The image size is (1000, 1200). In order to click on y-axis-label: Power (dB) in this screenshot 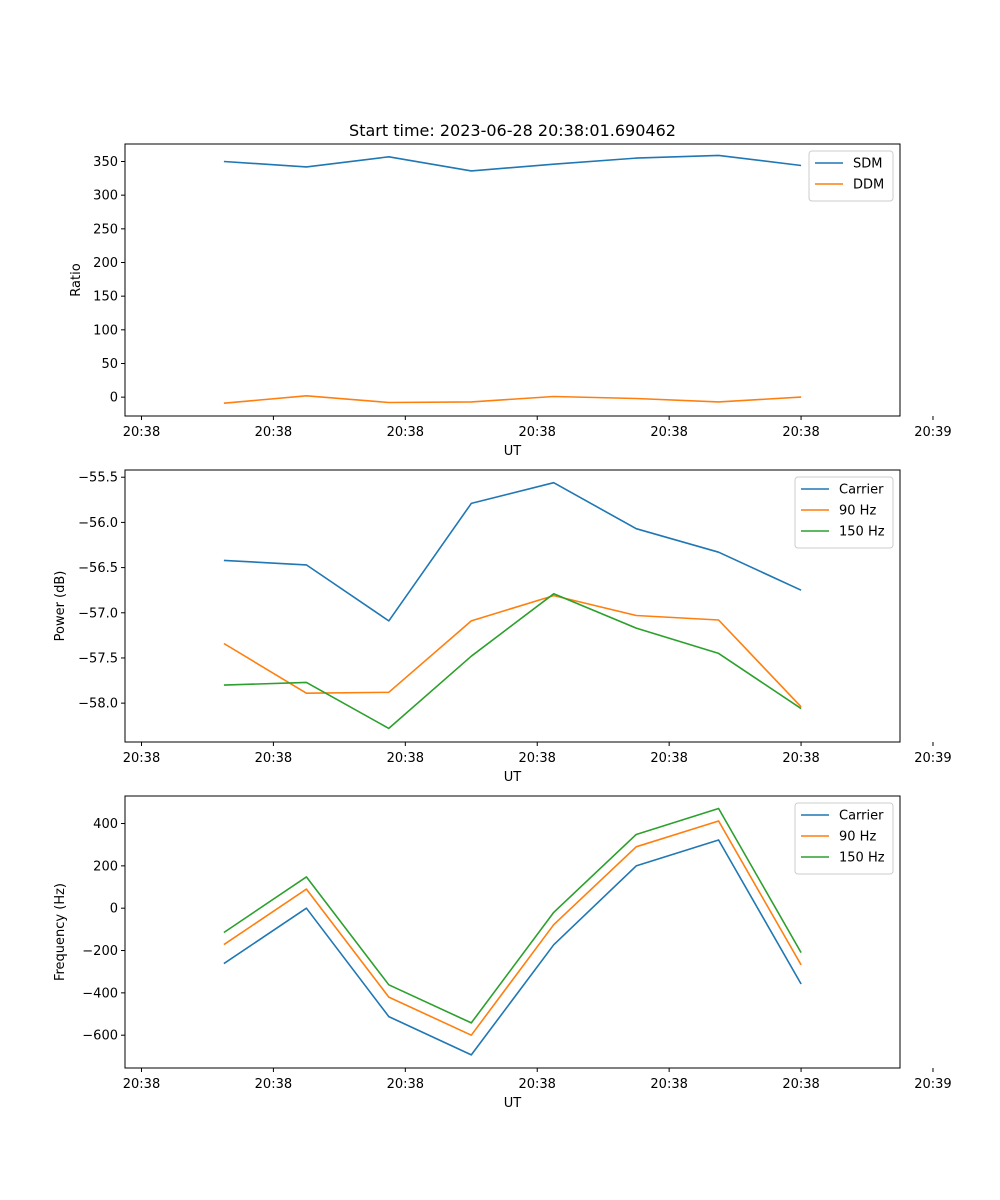, I will do `click(60, 606)`.